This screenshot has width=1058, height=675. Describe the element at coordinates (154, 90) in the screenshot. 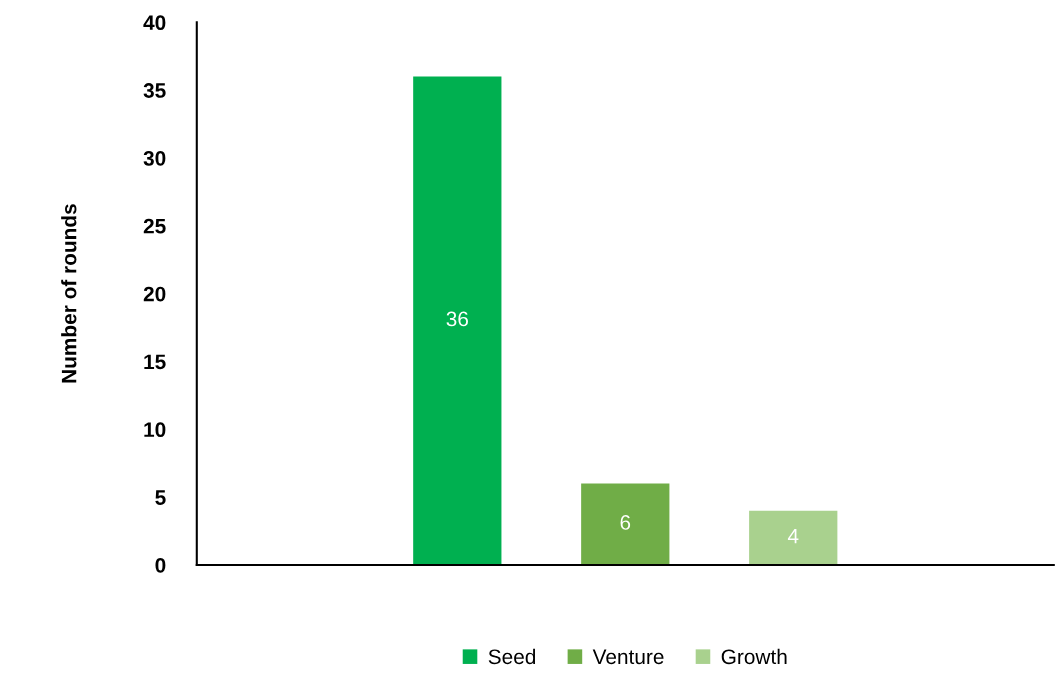

I see `y-tick-label: 35` at that location.